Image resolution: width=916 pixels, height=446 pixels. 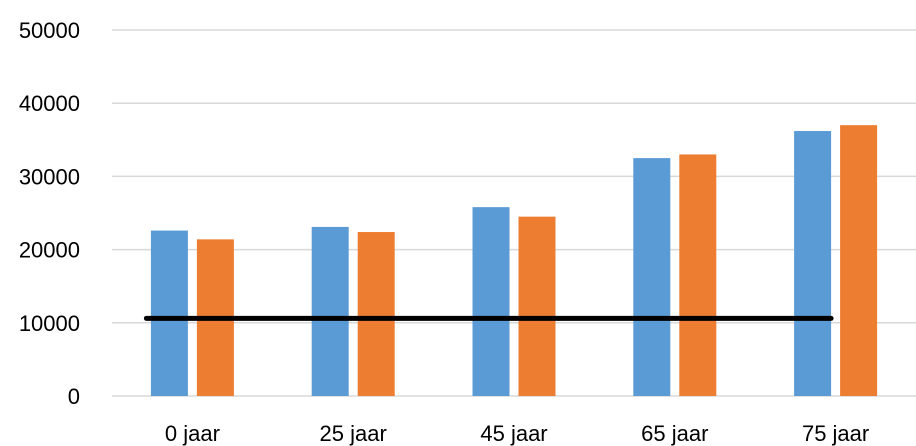 What do you see at coordinates (49, 323) in the screenshot?
I see `y-tick-label: 10000` at bounding box center [49, 323].